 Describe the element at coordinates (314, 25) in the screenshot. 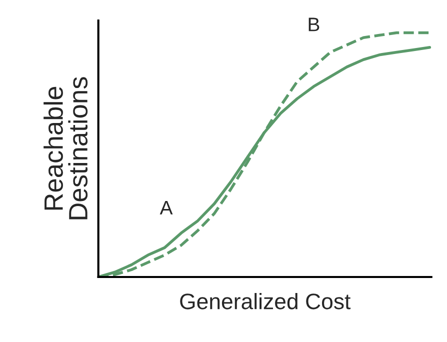

I see `text: B` at that location.